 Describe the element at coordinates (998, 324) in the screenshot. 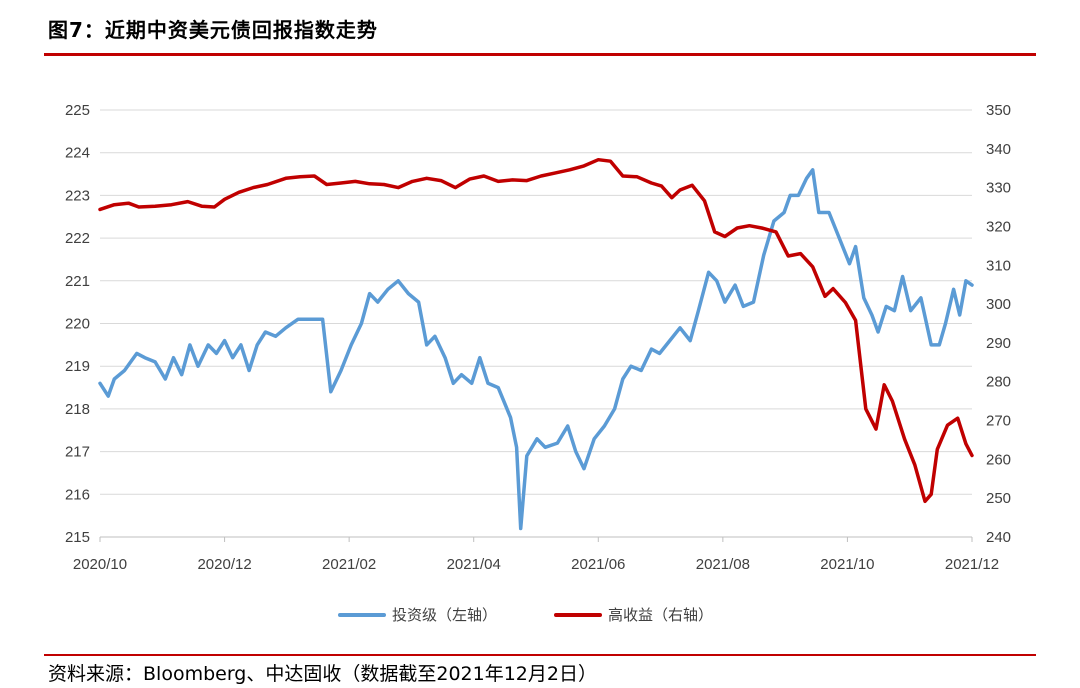

I see `right-axis-ticks: 240 250 260 270 280 290 300 310 320 330 340 350` at that location.